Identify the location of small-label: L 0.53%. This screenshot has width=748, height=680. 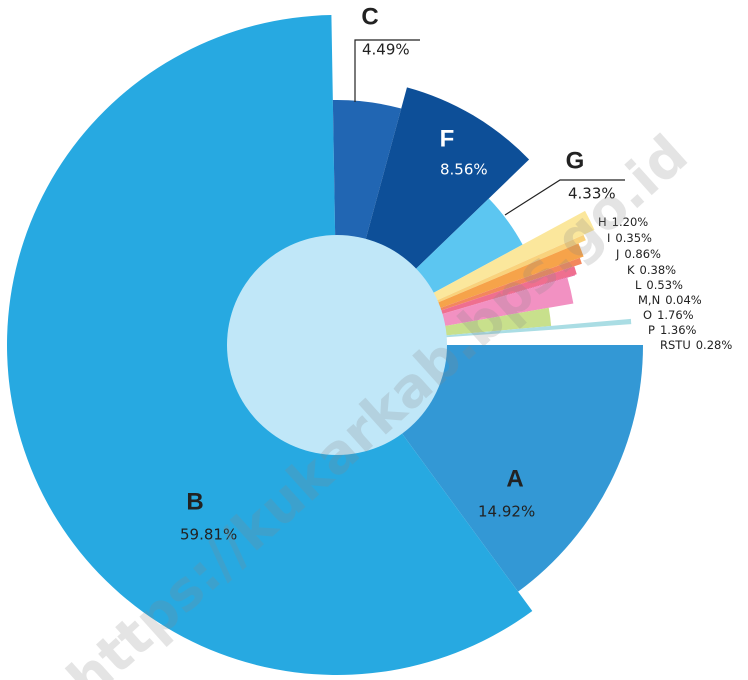
(659, 285).